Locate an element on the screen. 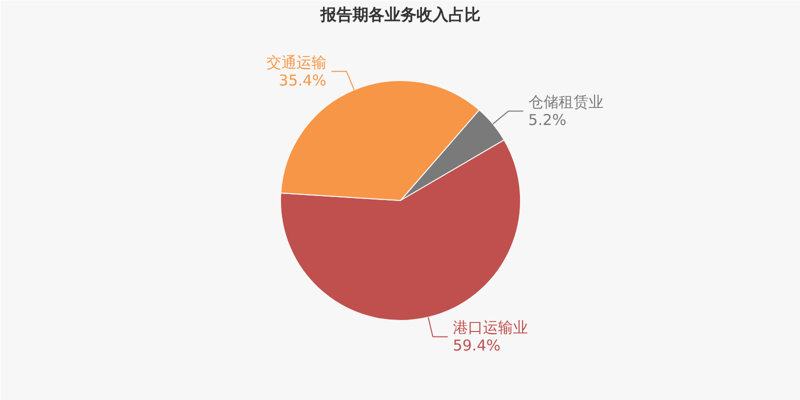 Image resolution: width=800 pixels, height=400 pixels. chart-title: 报告期各业务收入占比 is located at coordinates (400, 14).